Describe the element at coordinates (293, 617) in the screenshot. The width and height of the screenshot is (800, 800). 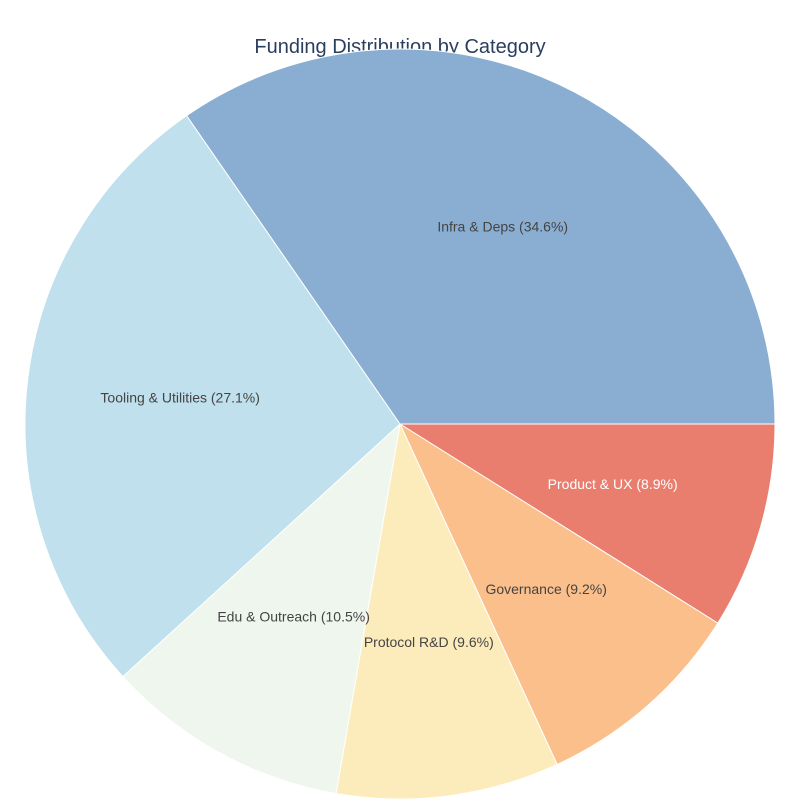
I see `slice-label-edu-and-outreach: Edu & Outreach (10.5%)` at that location.